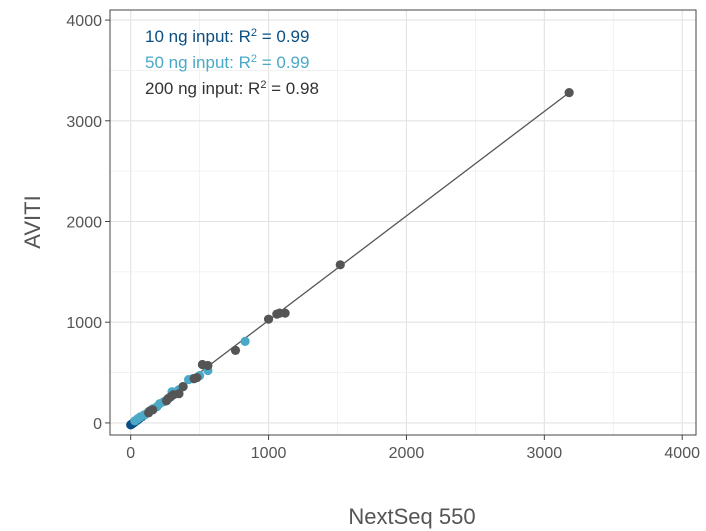 This screenshot has width=706, height=531. Describe the element at coordinates (202, 88) in the screenshot. I see `legend-200ng-prefix: 200 ng input: R` at that location.